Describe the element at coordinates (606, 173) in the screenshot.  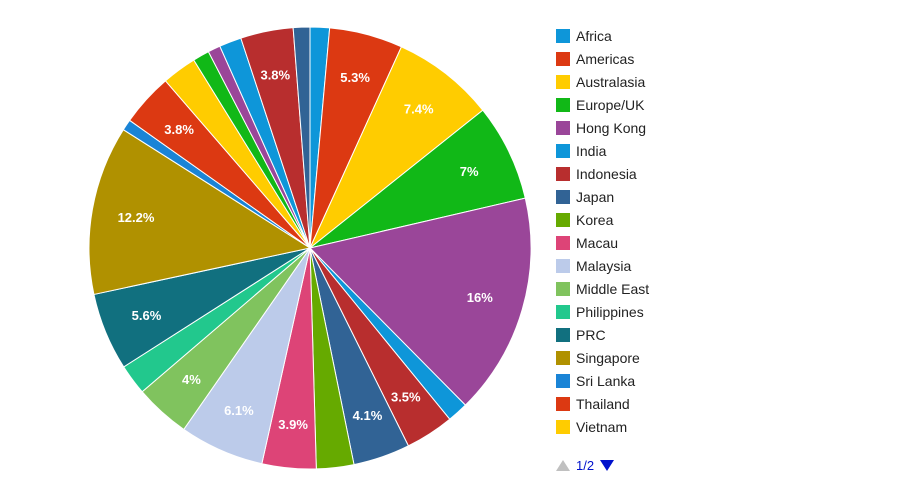
I see `legend-label: Indonesia` at that location.